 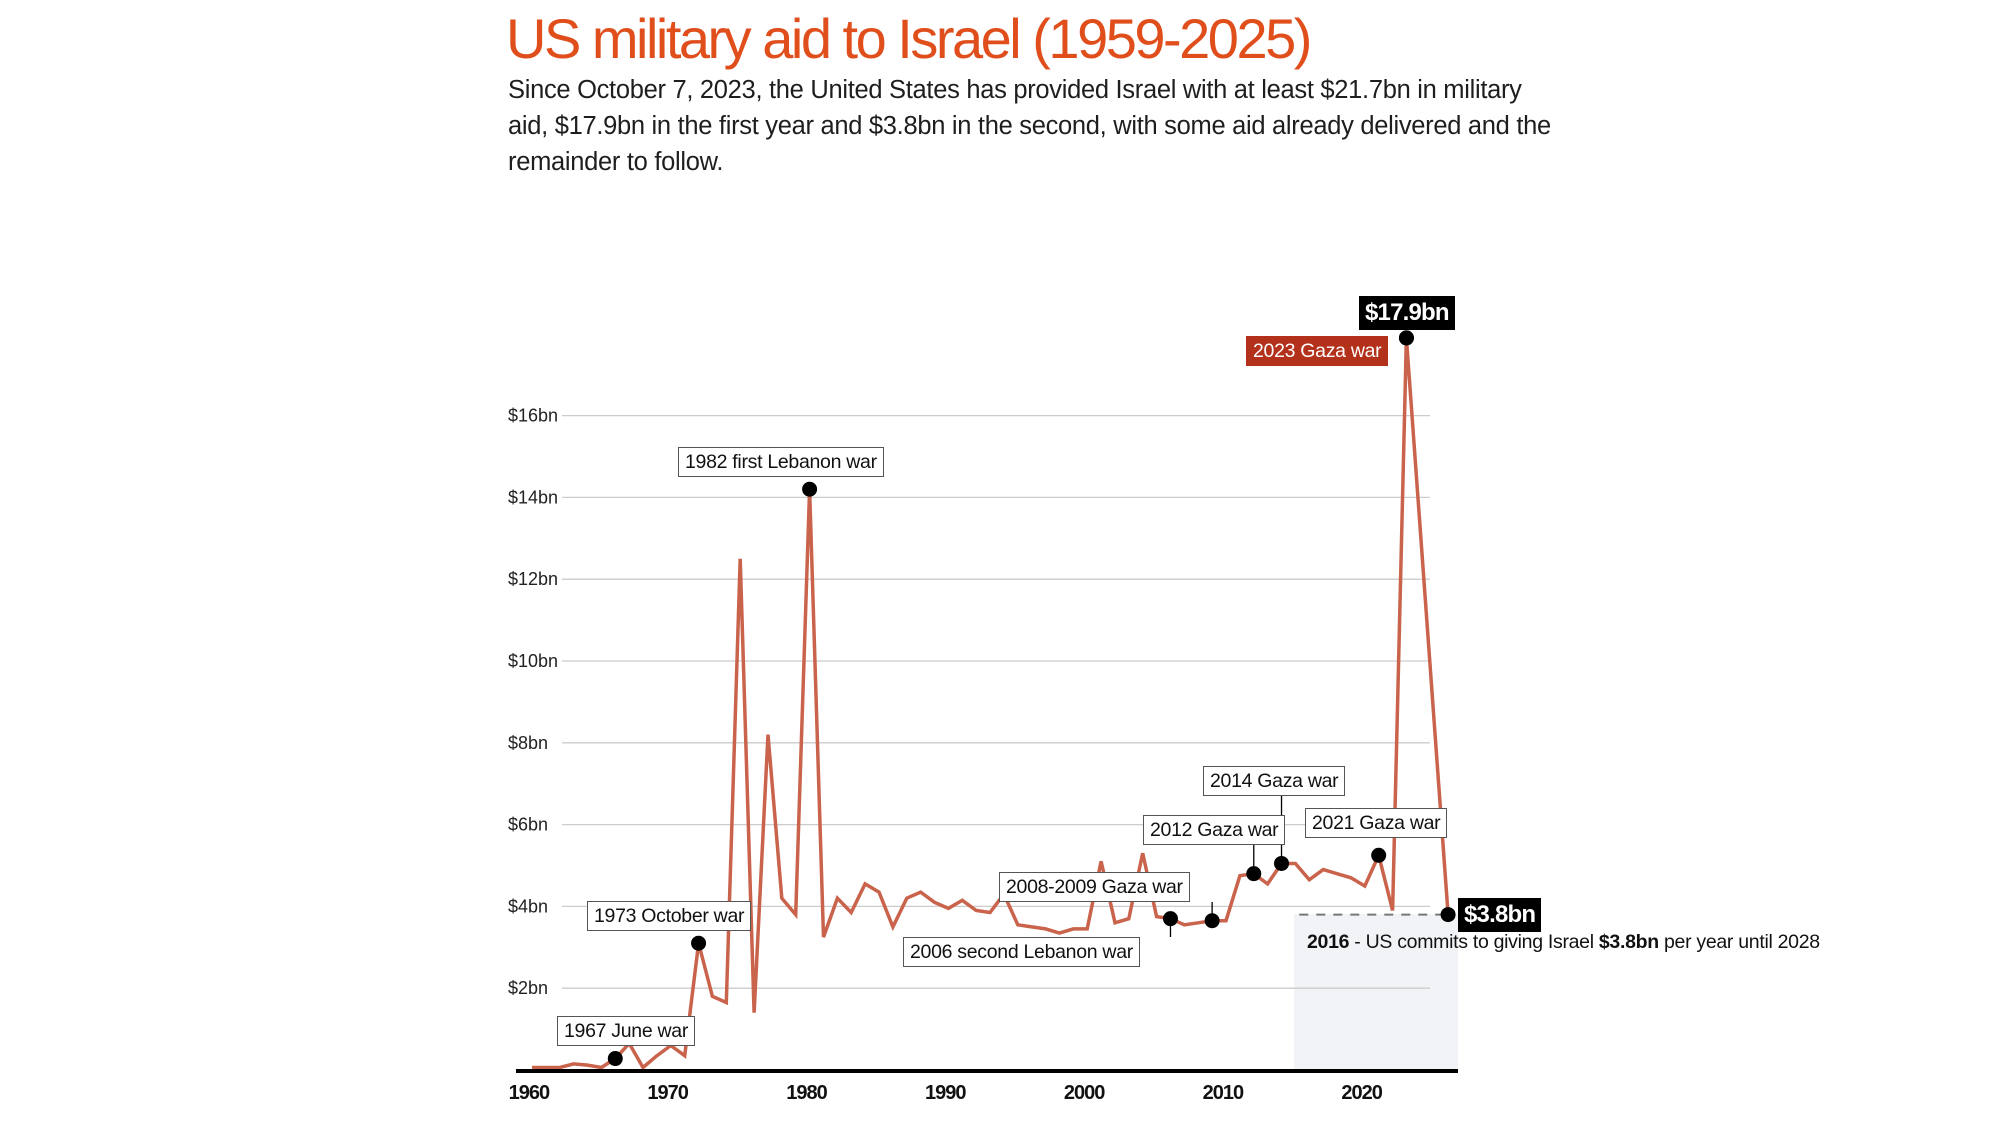 I want to click on annotation-label: 2012 Gaza war, so click(x=1214, y=830).